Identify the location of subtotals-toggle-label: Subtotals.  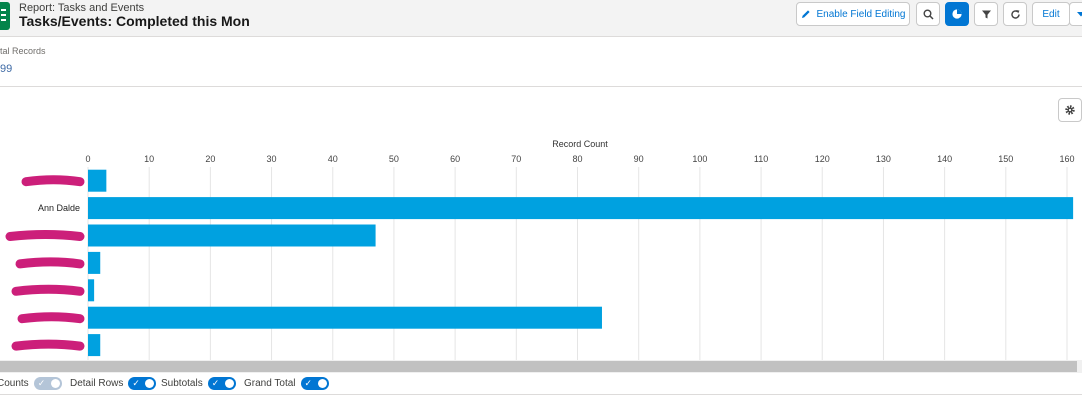
(182, 383).